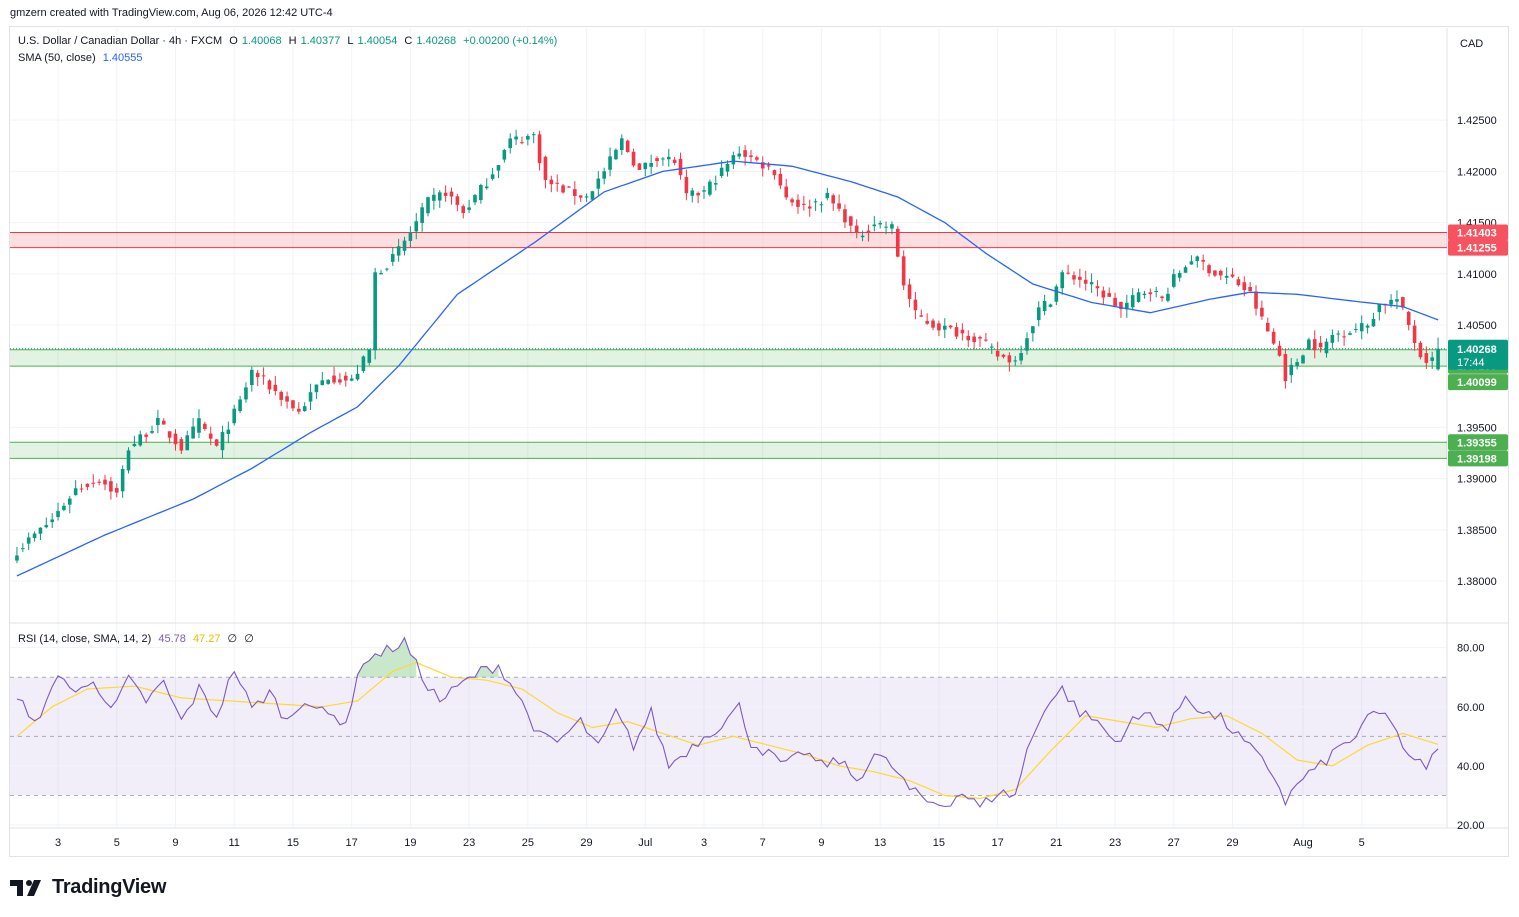  I want to click on high-value: 1.40377, so click(320, 41).